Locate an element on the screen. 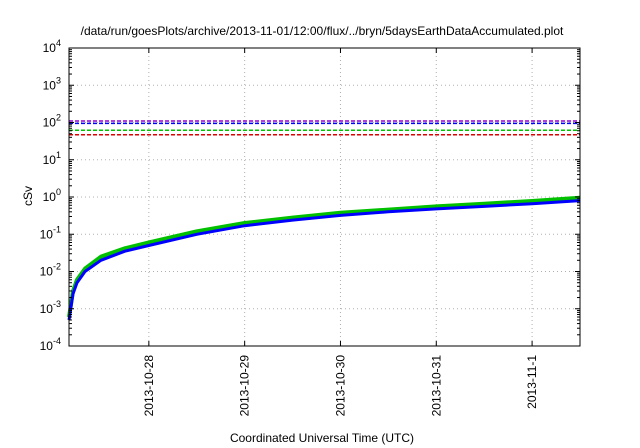  threshold-layer is located at coordinates (324, 128).